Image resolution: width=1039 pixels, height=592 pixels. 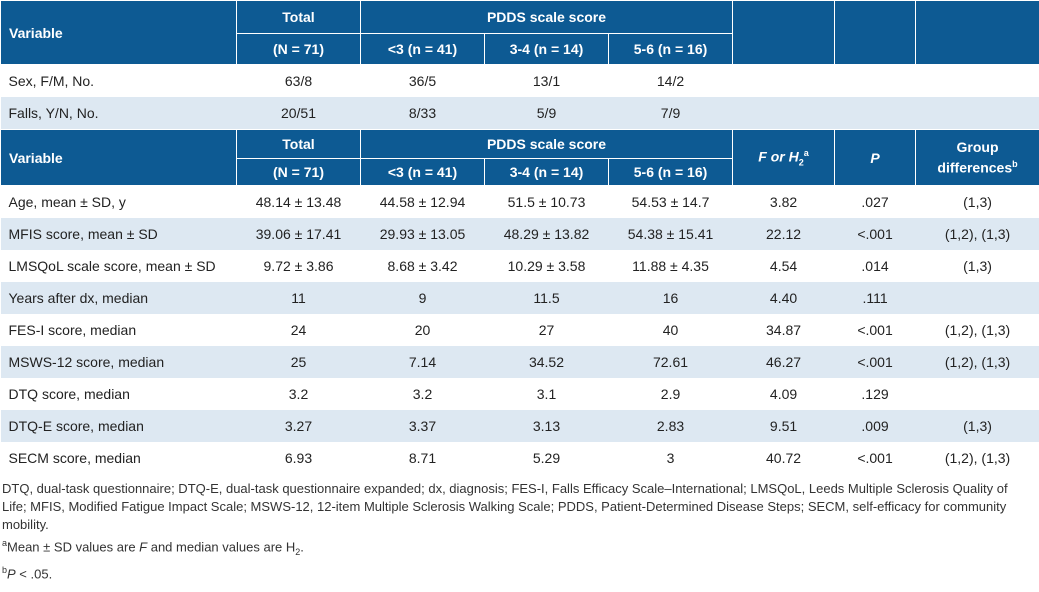 What do you see at coordinates (670, 298) in the screenshot?
I see `cell-group-3: 16` at bounding box center [670, 298].